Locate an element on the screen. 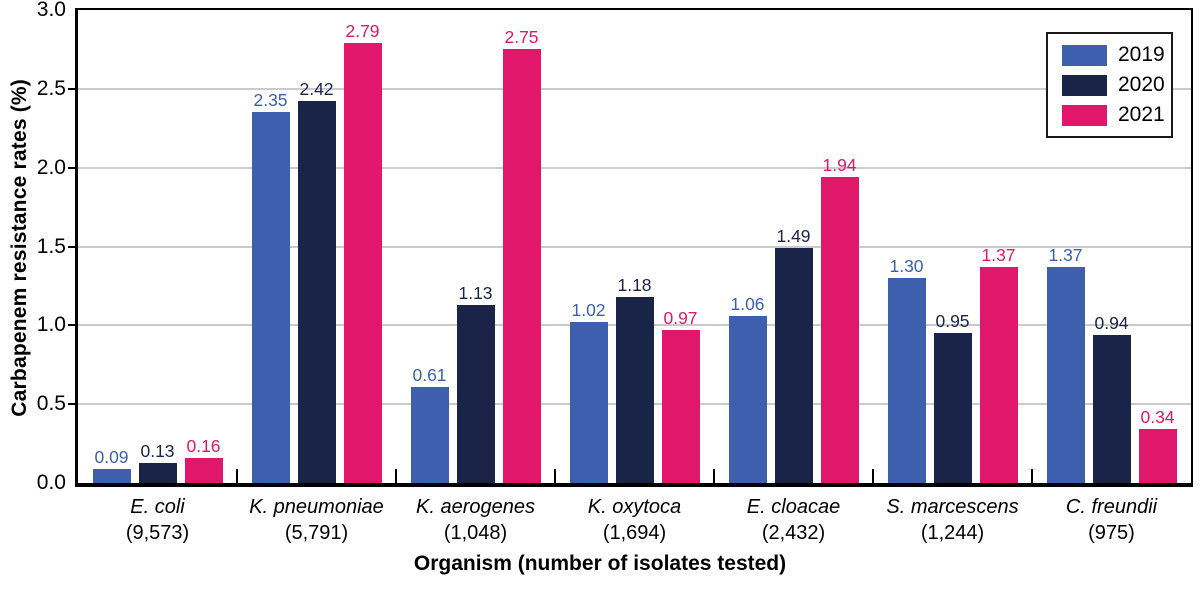 The height and width of the screenshot is (592, 1200). x-category-count: (1,048) is located at coordinates (475, 533).